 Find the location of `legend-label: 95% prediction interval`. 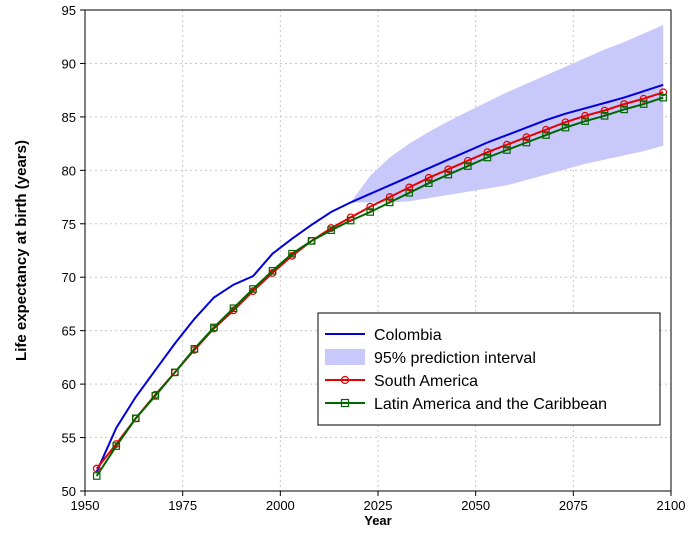

legend-label: 95% prediction interval is located at coordinates (455, 358).